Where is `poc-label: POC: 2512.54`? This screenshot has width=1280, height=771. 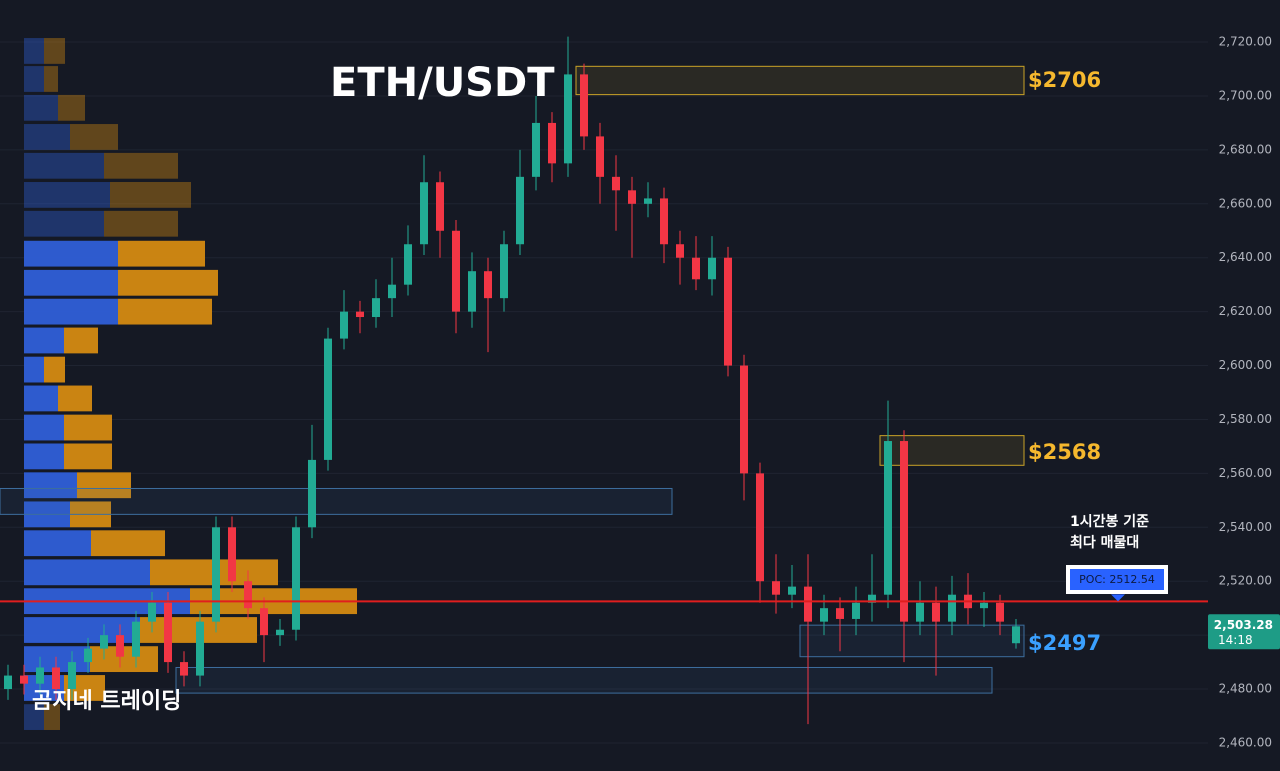 poc-label: POC: 2512.54 is located at coordinates (1117, 579).